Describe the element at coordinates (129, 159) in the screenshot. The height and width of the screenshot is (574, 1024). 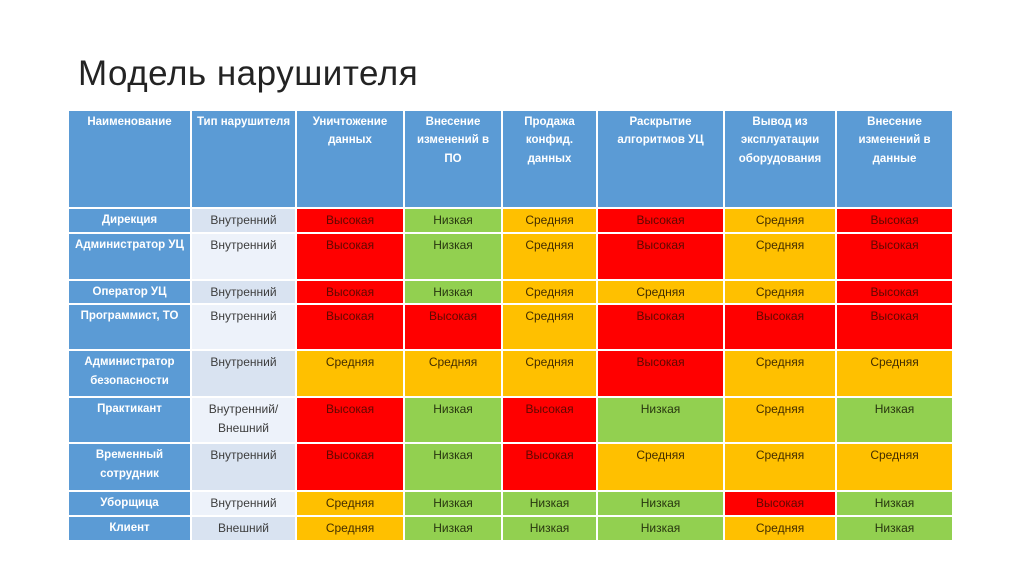
I see `column-header: Наименование` at that location.